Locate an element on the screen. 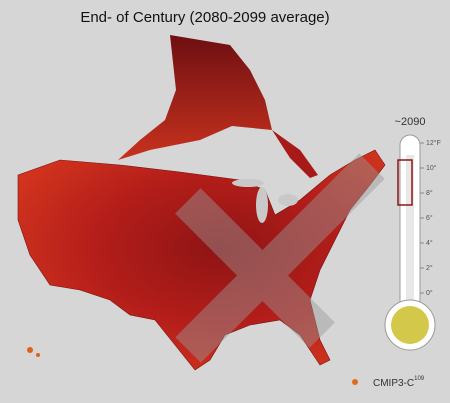 The width and height of the screenshot is (450, 403). credit-superscript: 109 is located at coordinates (419, 379).